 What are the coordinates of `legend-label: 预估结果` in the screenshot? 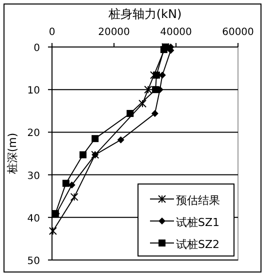 It's located at (198, 200).